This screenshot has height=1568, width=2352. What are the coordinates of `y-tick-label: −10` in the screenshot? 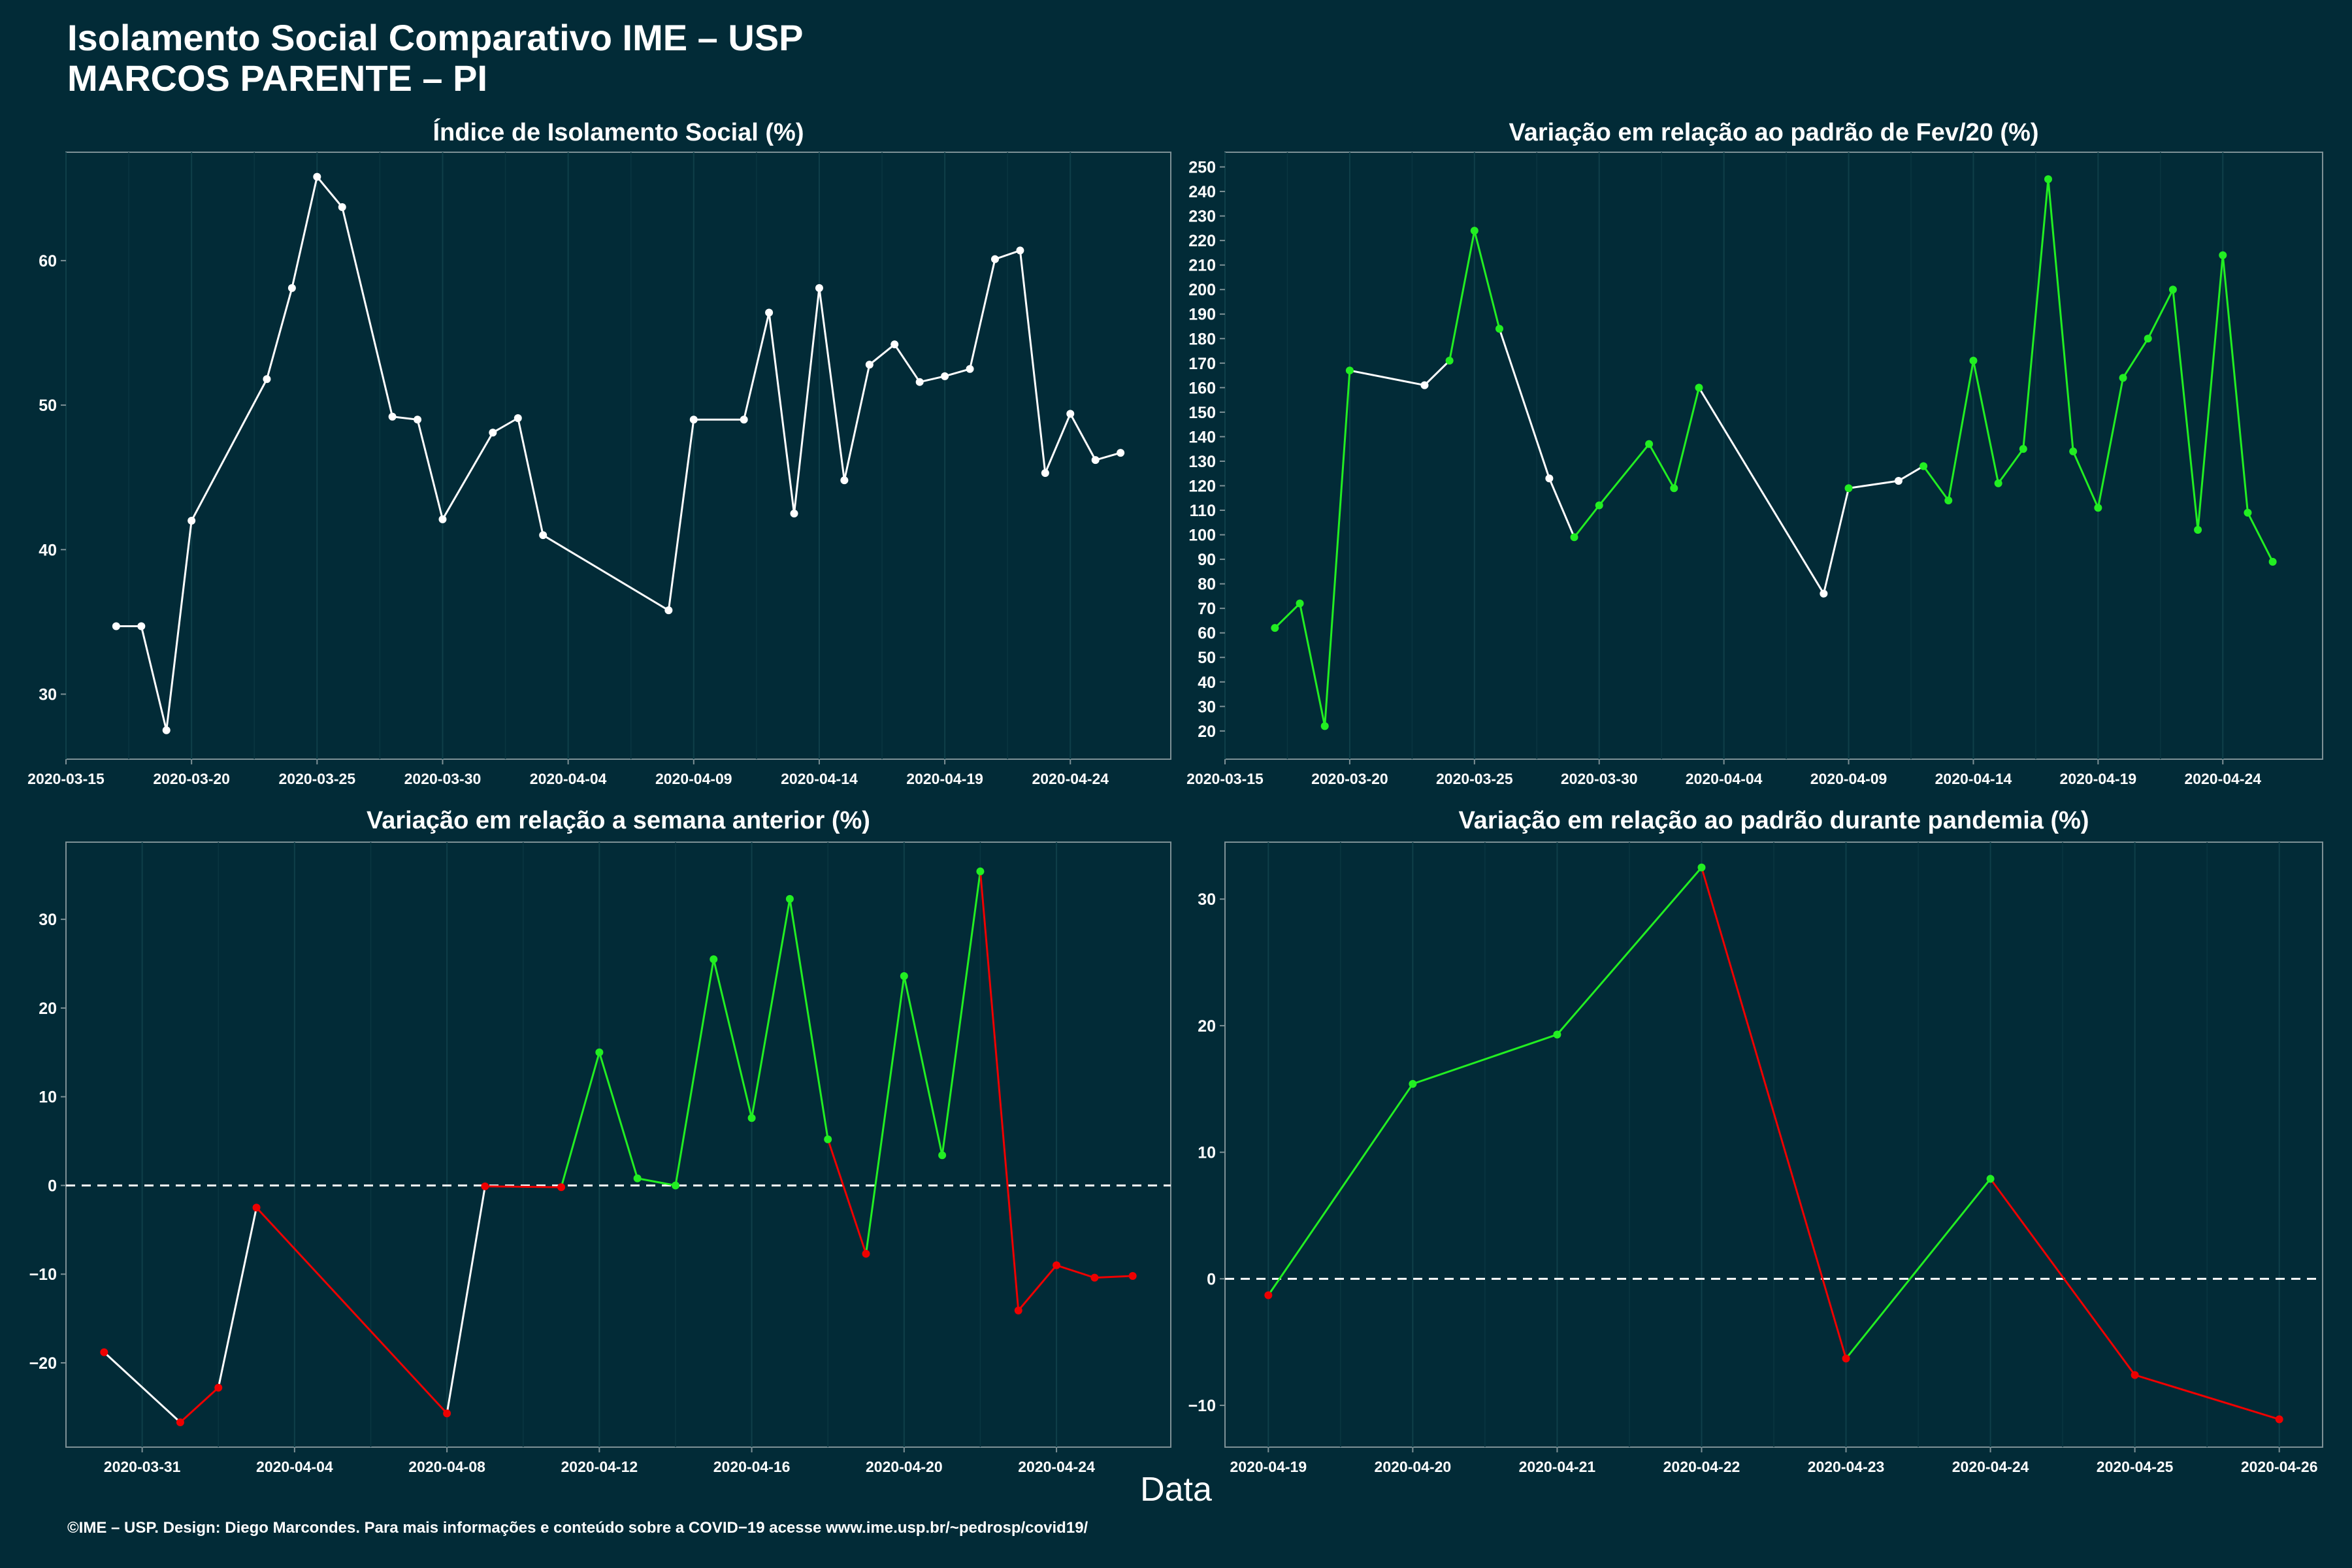 It's located at (1202, 1406).